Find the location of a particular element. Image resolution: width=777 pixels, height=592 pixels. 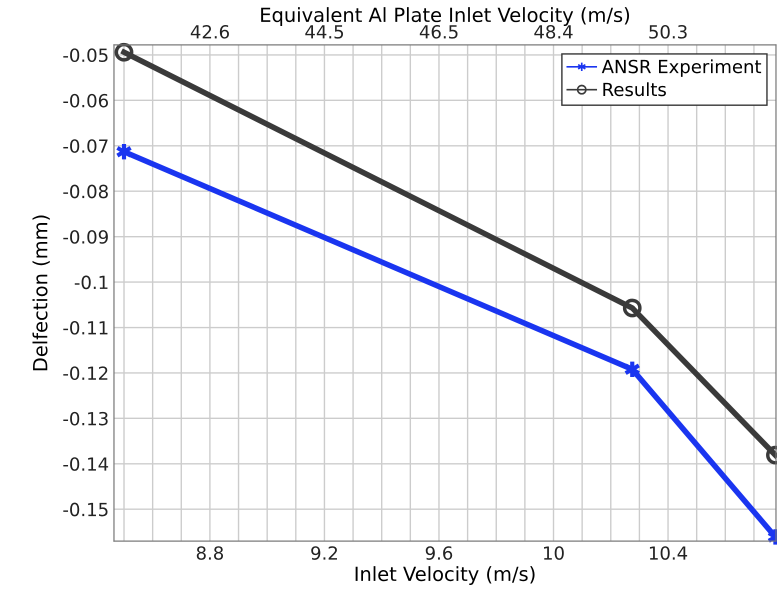

y-tick-label: -0.05 is located at coordinates (85, 55).